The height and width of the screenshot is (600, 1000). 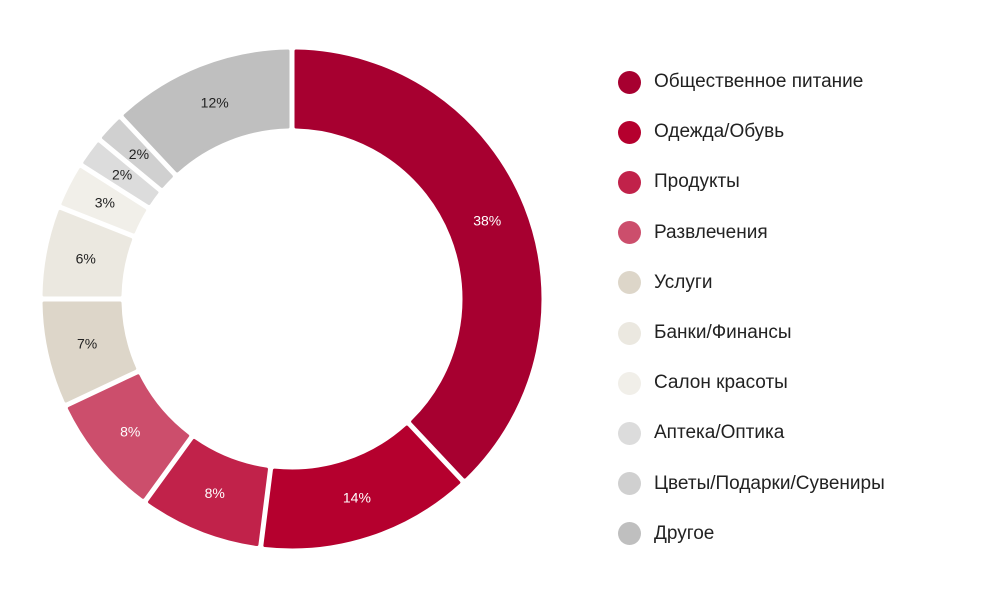 What do you see at coordinates (87, 344) in the screenshot?
I see `slice-value-label-5: 7%` at bounding box center [87, 344].